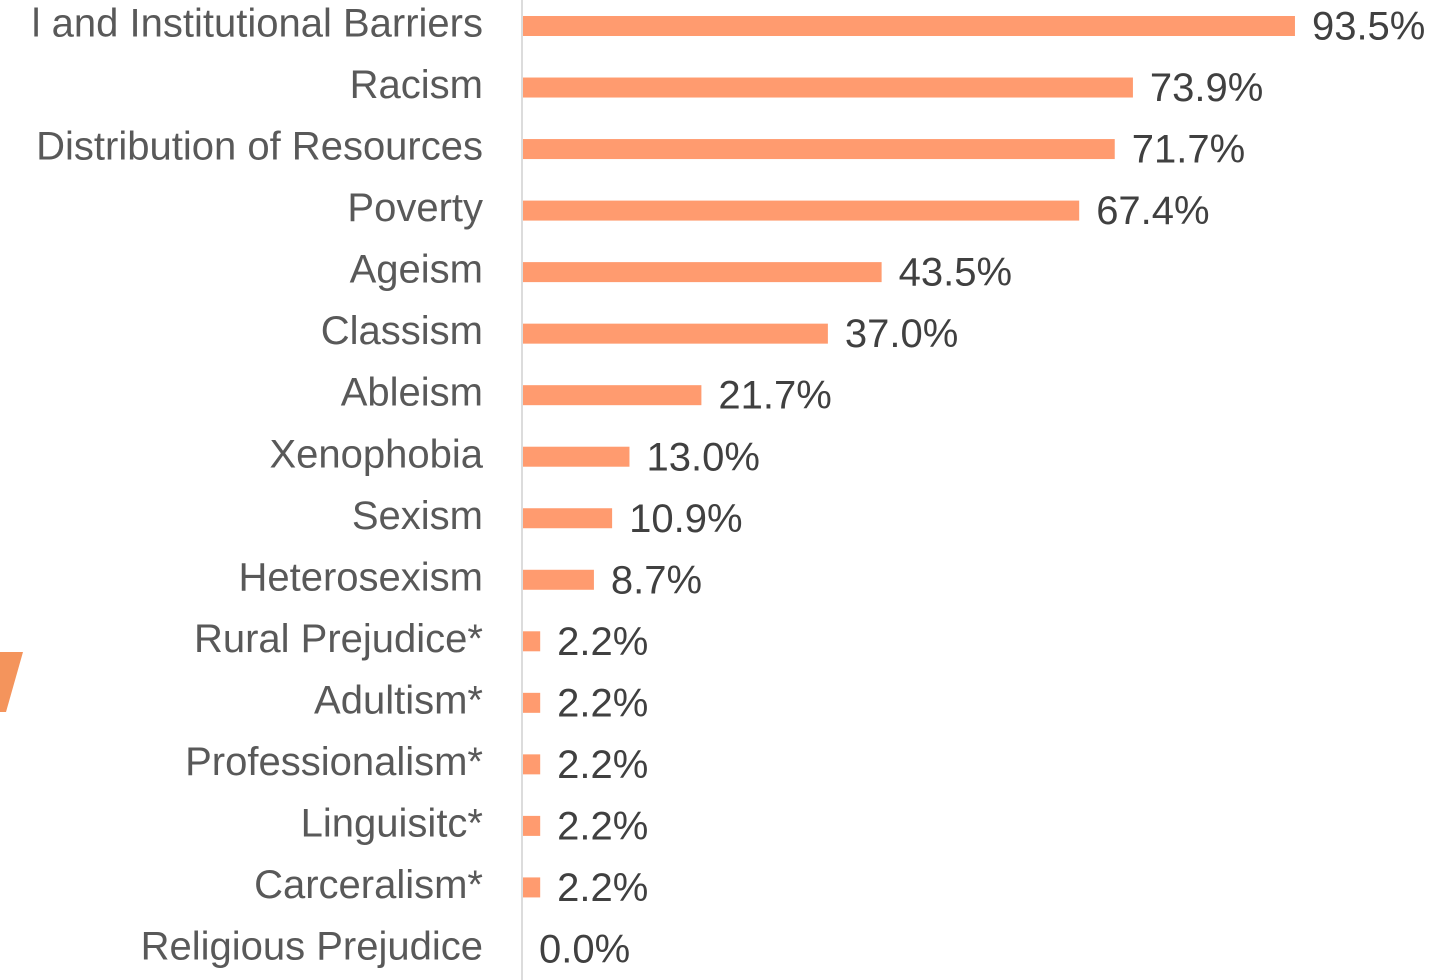  I want to click on category-label: Ableism, so click(412, 393).